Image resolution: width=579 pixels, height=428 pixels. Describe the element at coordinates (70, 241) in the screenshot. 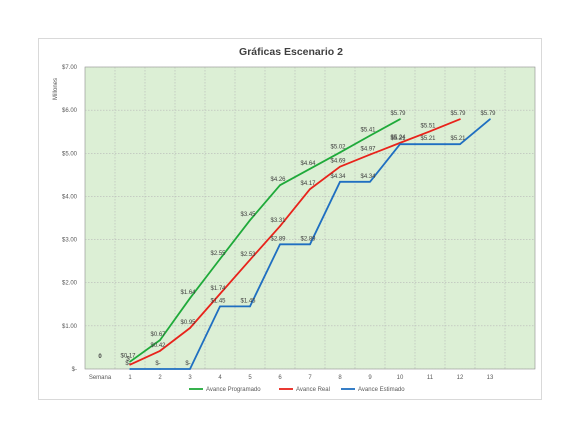

I see `y-tick-label: $3.00` at that location.